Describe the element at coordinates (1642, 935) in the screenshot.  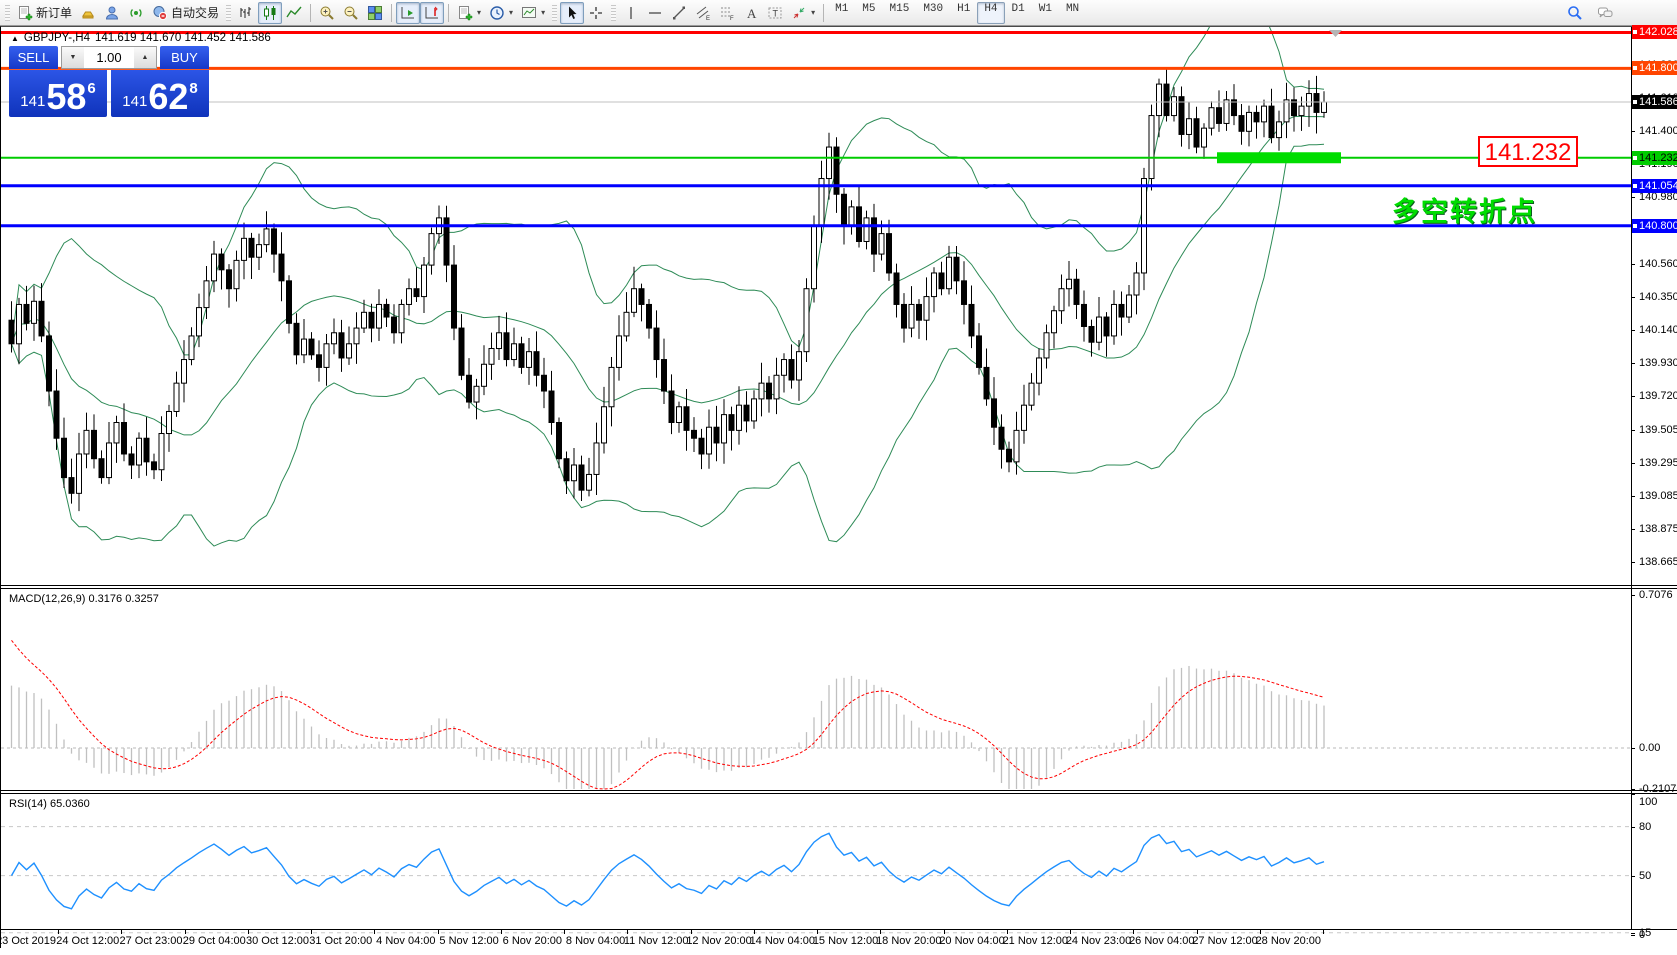
I see `rsi-scale-label: 0` at that location.